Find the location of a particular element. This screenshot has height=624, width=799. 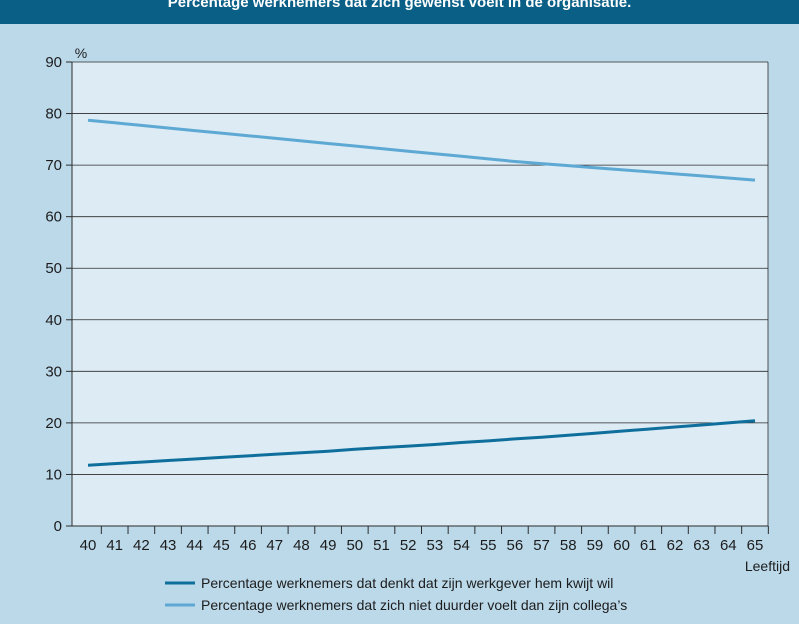

x-tick-label: 61 is located at coordinates (648, 545).